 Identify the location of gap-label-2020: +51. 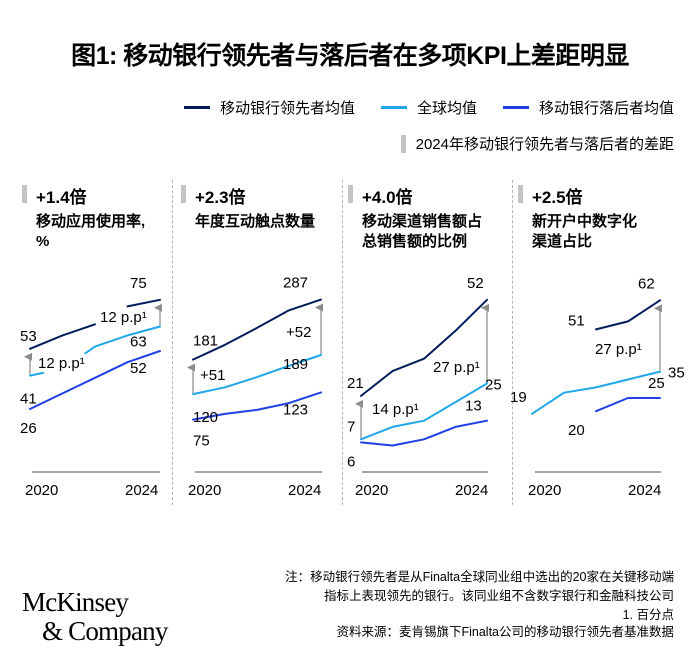
(212, 375).